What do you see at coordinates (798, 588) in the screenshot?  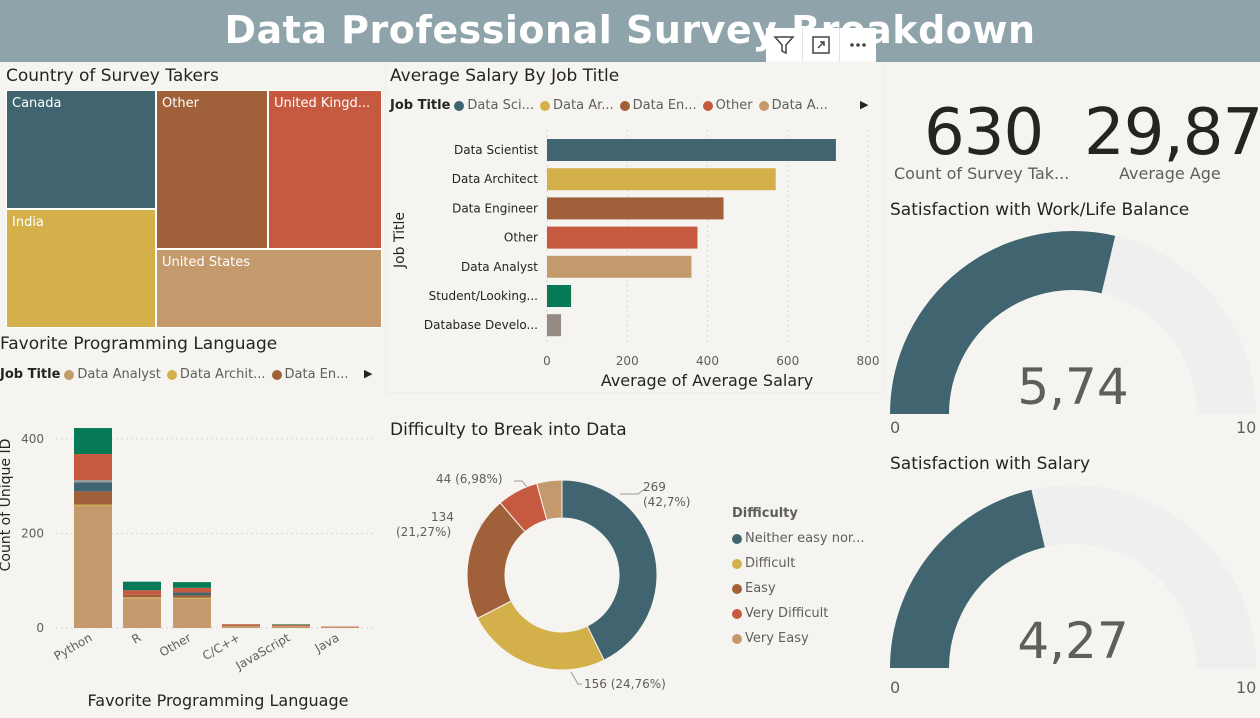 I see `legend-item: Easy` at bounding box center [798, 588].